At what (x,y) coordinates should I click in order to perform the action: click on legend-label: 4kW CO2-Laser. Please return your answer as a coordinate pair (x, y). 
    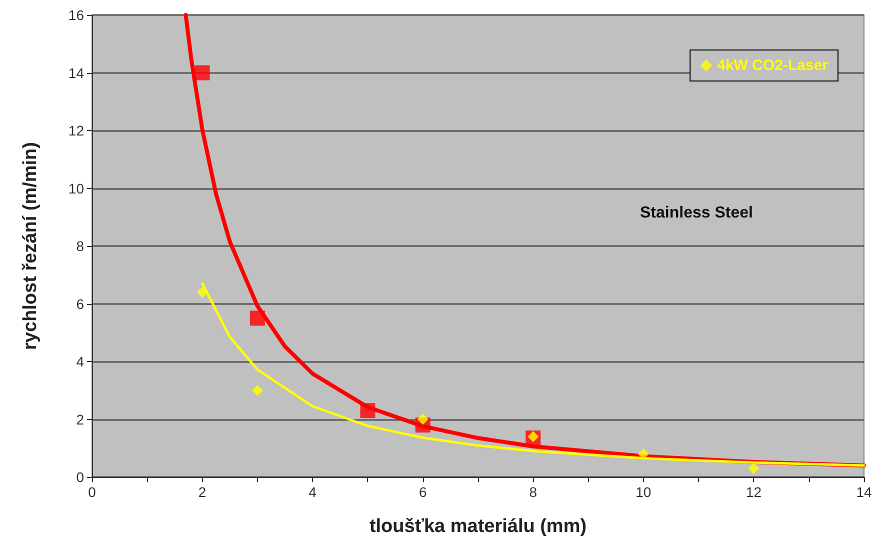
    Looking at the image, I should click on (772, 65).